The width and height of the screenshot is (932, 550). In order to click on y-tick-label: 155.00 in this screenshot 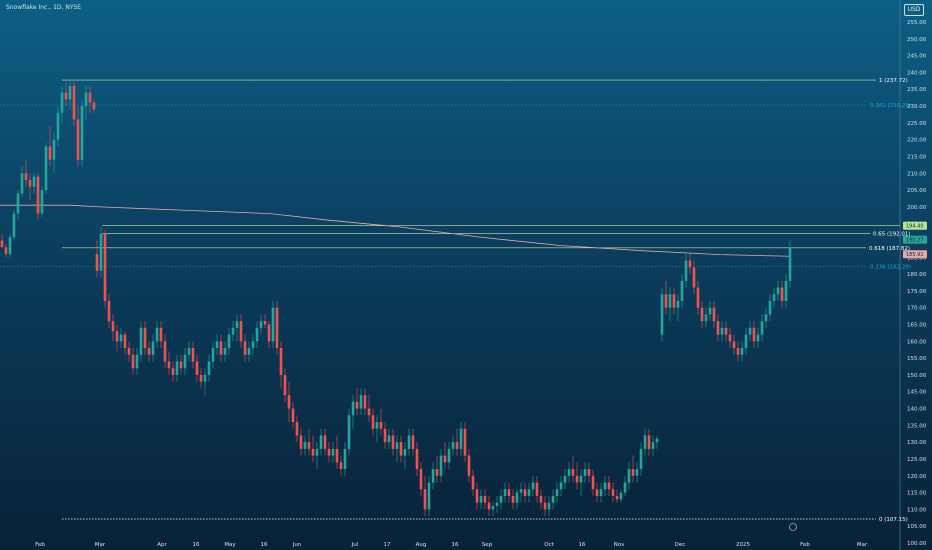, I will do `click(917, 359)`.